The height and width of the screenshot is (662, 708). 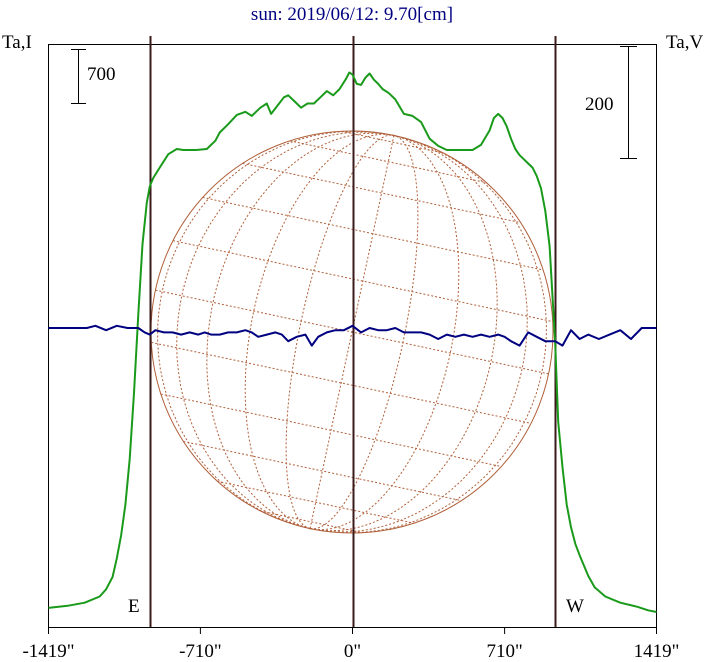 I want to click on left-scale-label: 700, so click(x=101, y=74).